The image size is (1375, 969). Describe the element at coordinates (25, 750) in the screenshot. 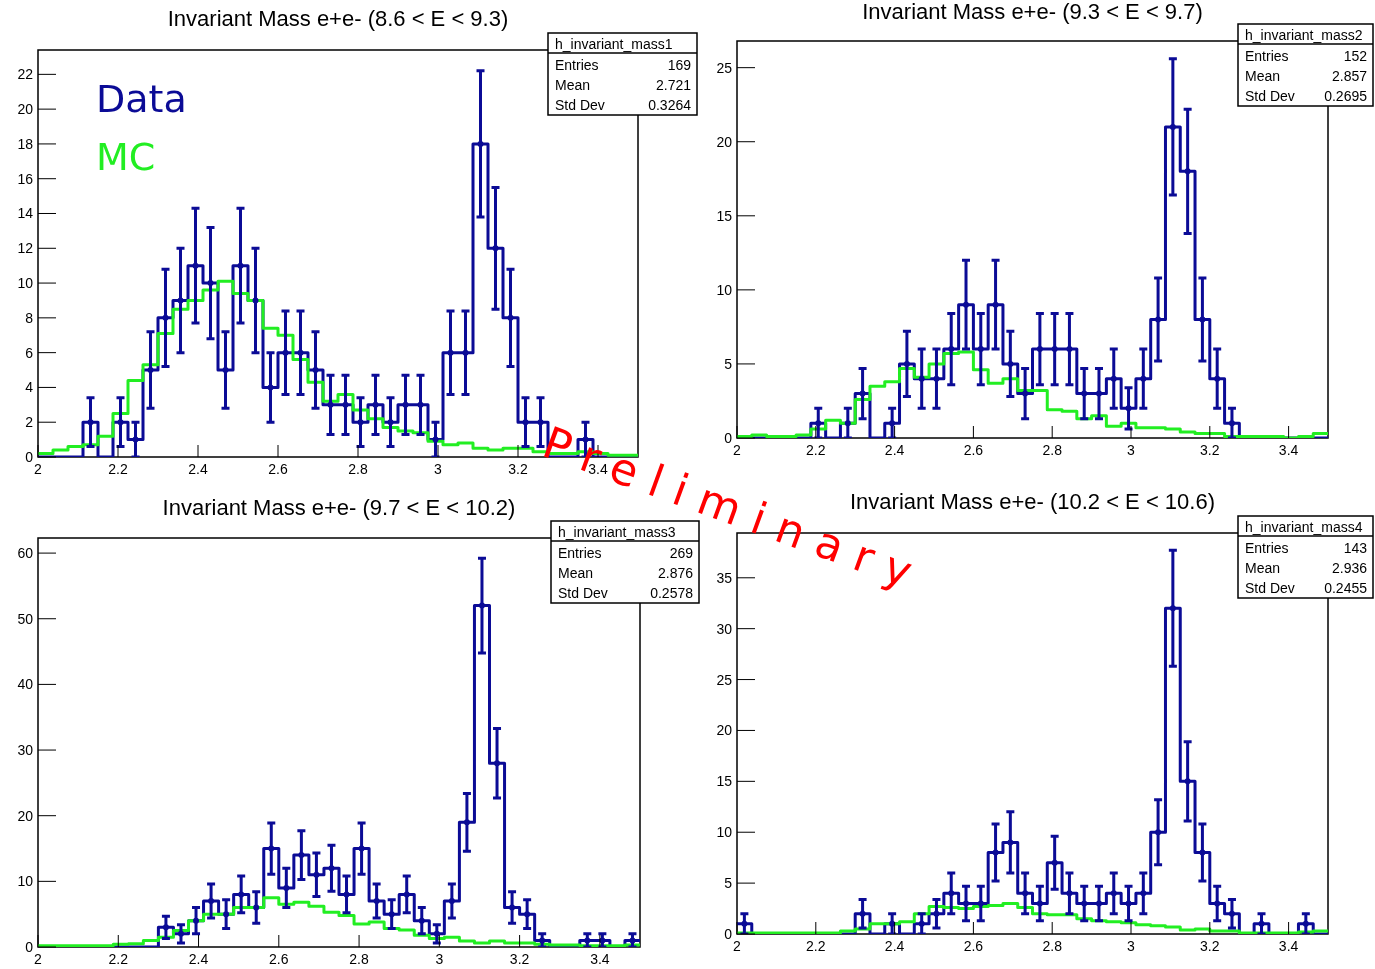

I see `y-tick-label: 30` at that location.